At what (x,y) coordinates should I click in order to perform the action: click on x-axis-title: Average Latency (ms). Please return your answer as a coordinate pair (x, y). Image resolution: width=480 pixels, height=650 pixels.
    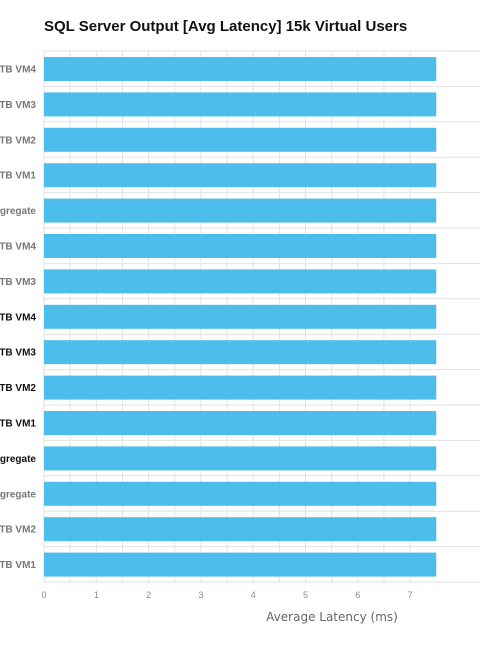
    Looking at the image, I should click on (332, 617).